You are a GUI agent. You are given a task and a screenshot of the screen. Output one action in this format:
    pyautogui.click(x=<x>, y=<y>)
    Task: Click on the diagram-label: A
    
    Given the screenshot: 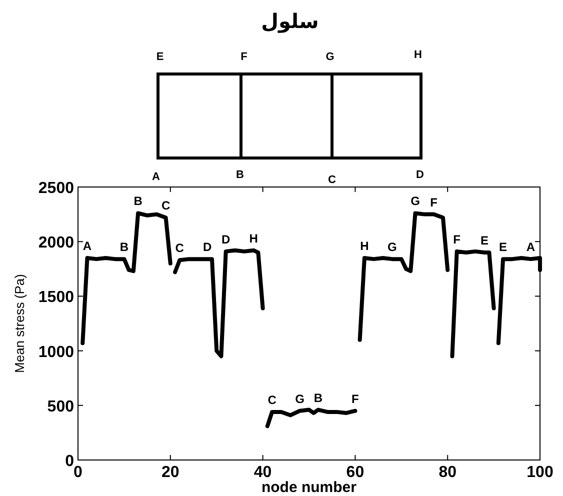 What is the action you would take?
    pyautogui.click(x=156, y=177)
    